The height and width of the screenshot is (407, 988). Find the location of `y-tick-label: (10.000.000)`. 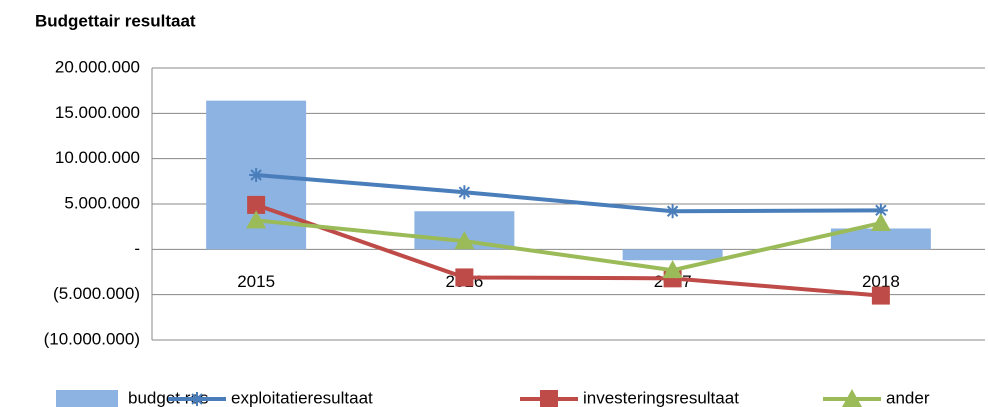

y-tick-label: (10.000.000) is located at coordinates (92, 338).